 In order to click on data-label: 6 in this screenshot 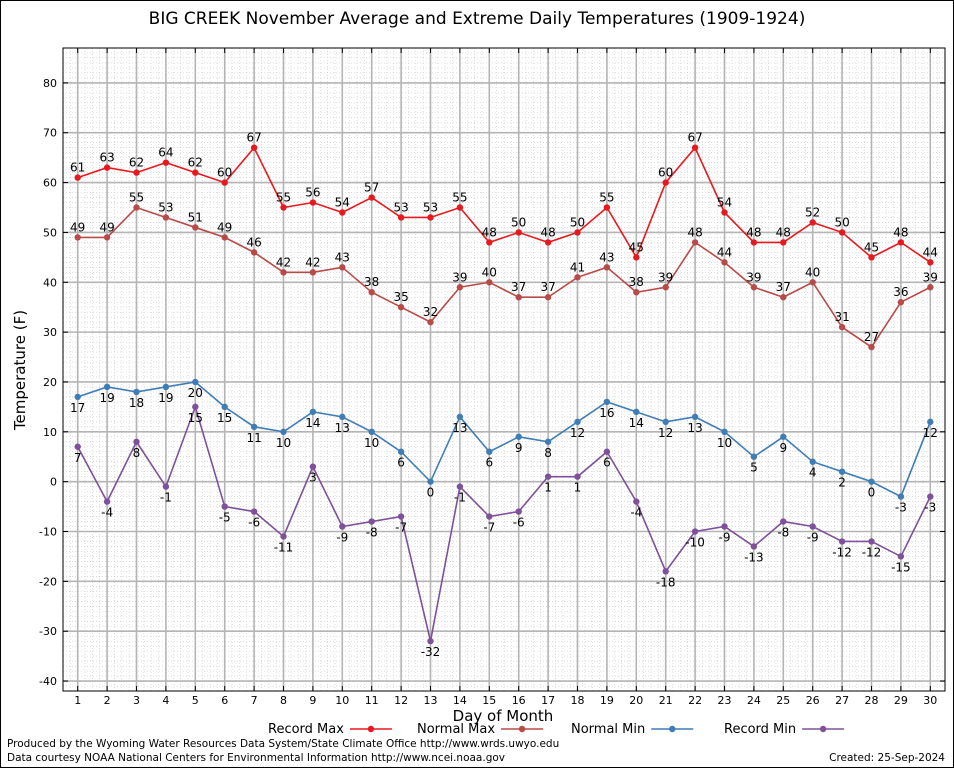, I will do `click(401, 463)`.